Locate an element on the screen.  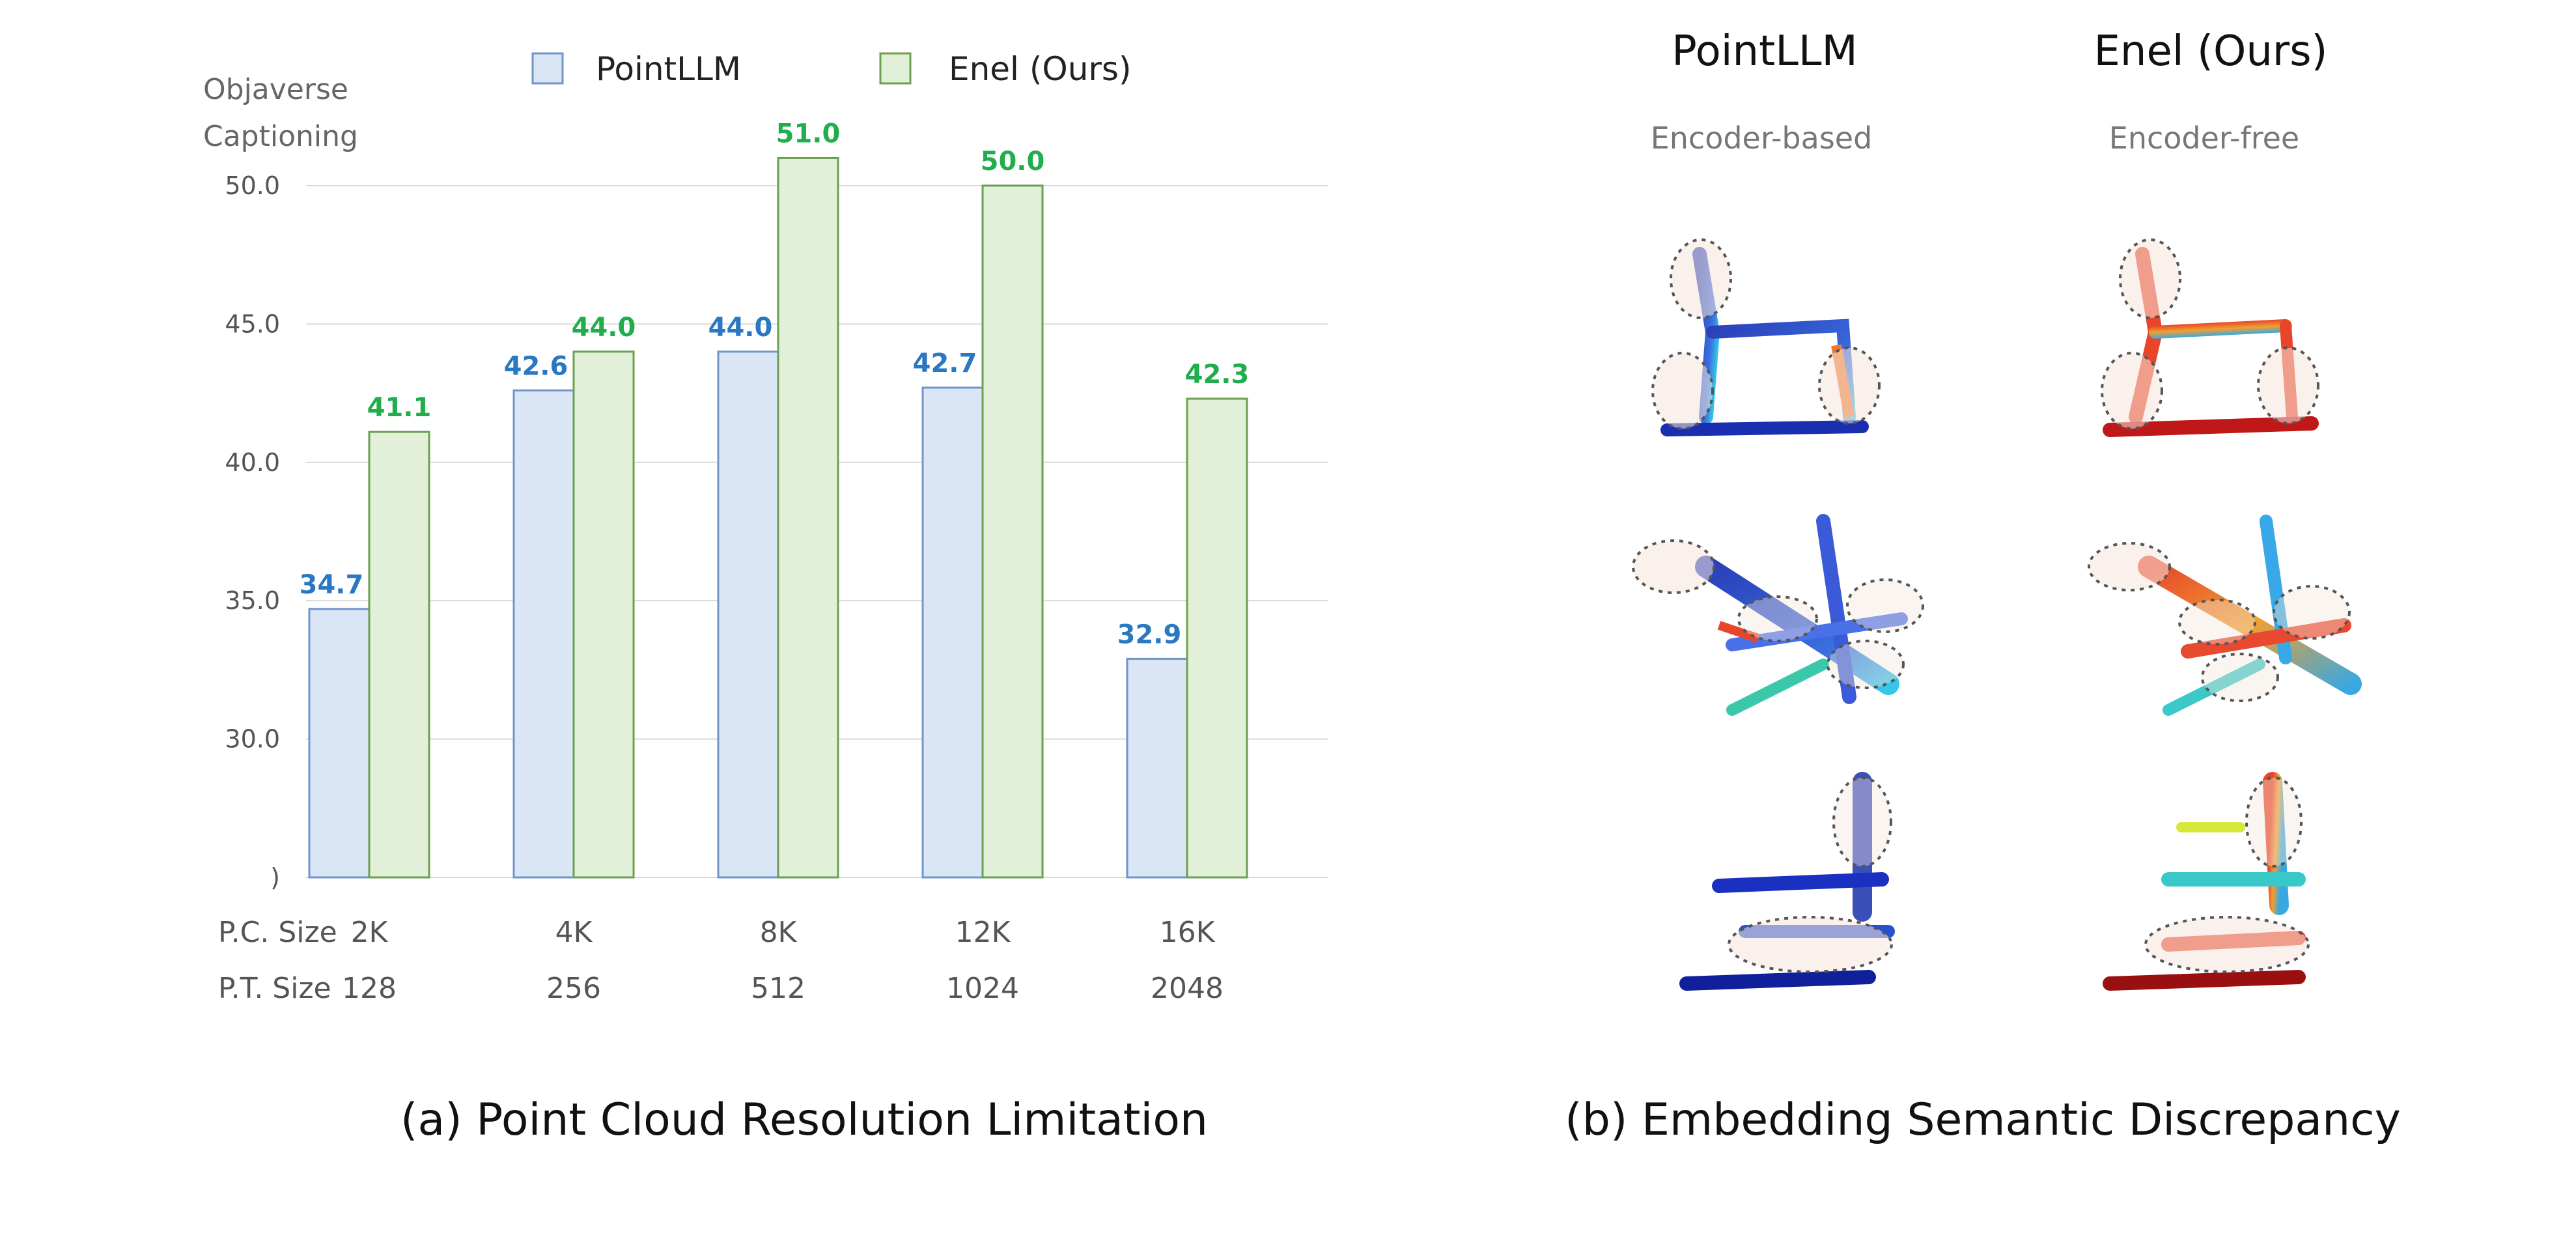
column-title-pointllm: PointLLM is located at coordinates (1765, 51).